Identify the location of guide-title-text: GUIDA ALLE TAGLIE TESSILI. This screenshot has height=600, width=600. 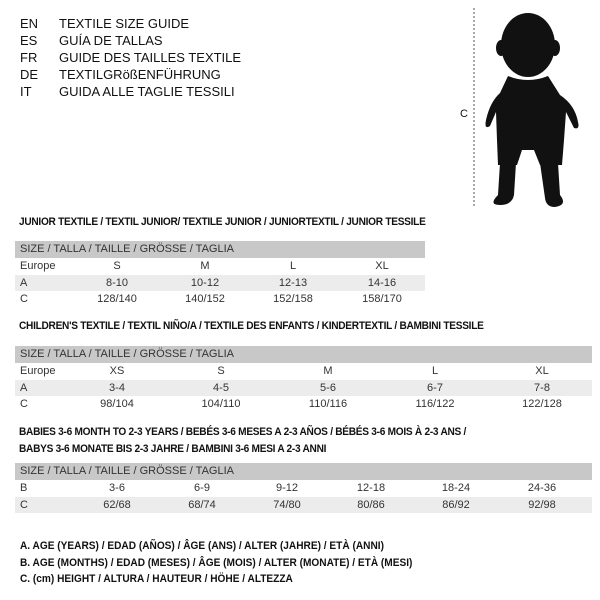
(147, 91).